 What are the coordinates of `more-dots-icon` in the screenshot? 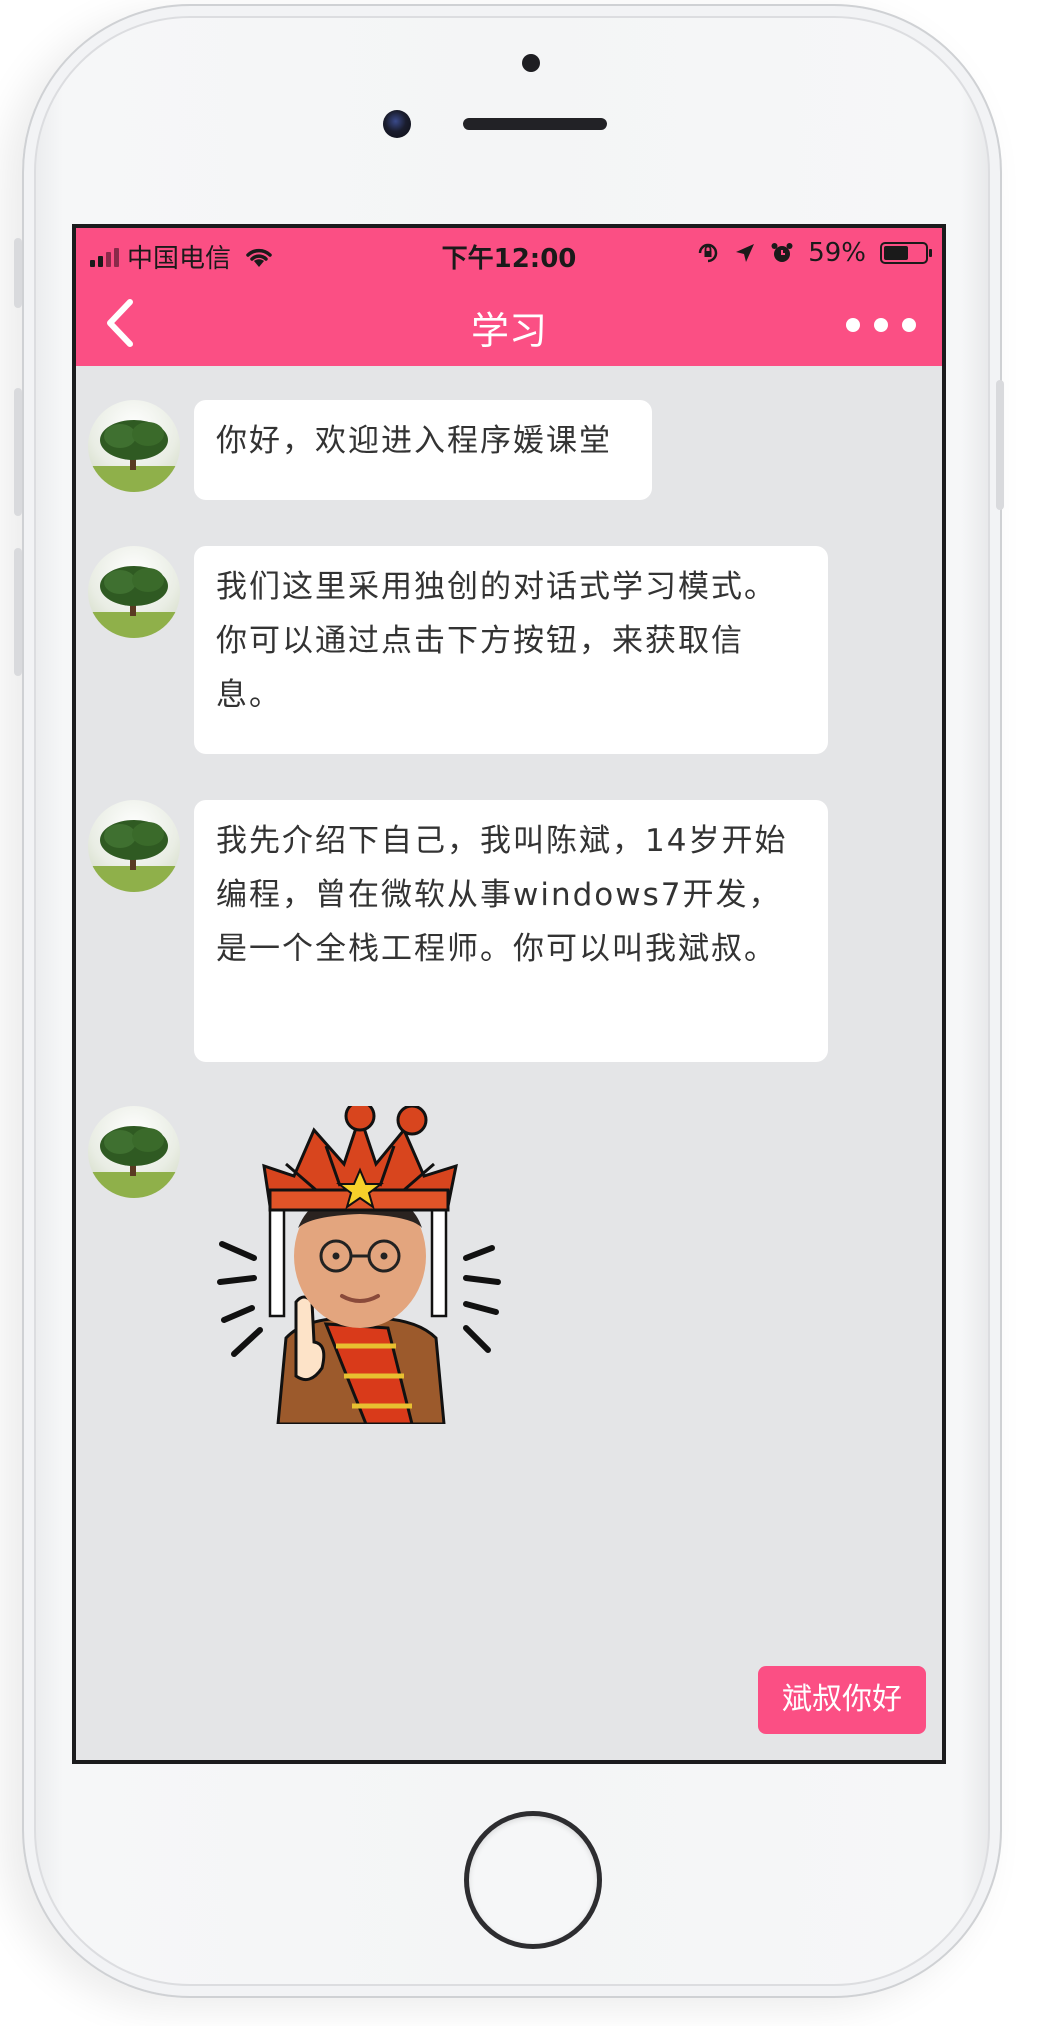 It's located at (881, 325).